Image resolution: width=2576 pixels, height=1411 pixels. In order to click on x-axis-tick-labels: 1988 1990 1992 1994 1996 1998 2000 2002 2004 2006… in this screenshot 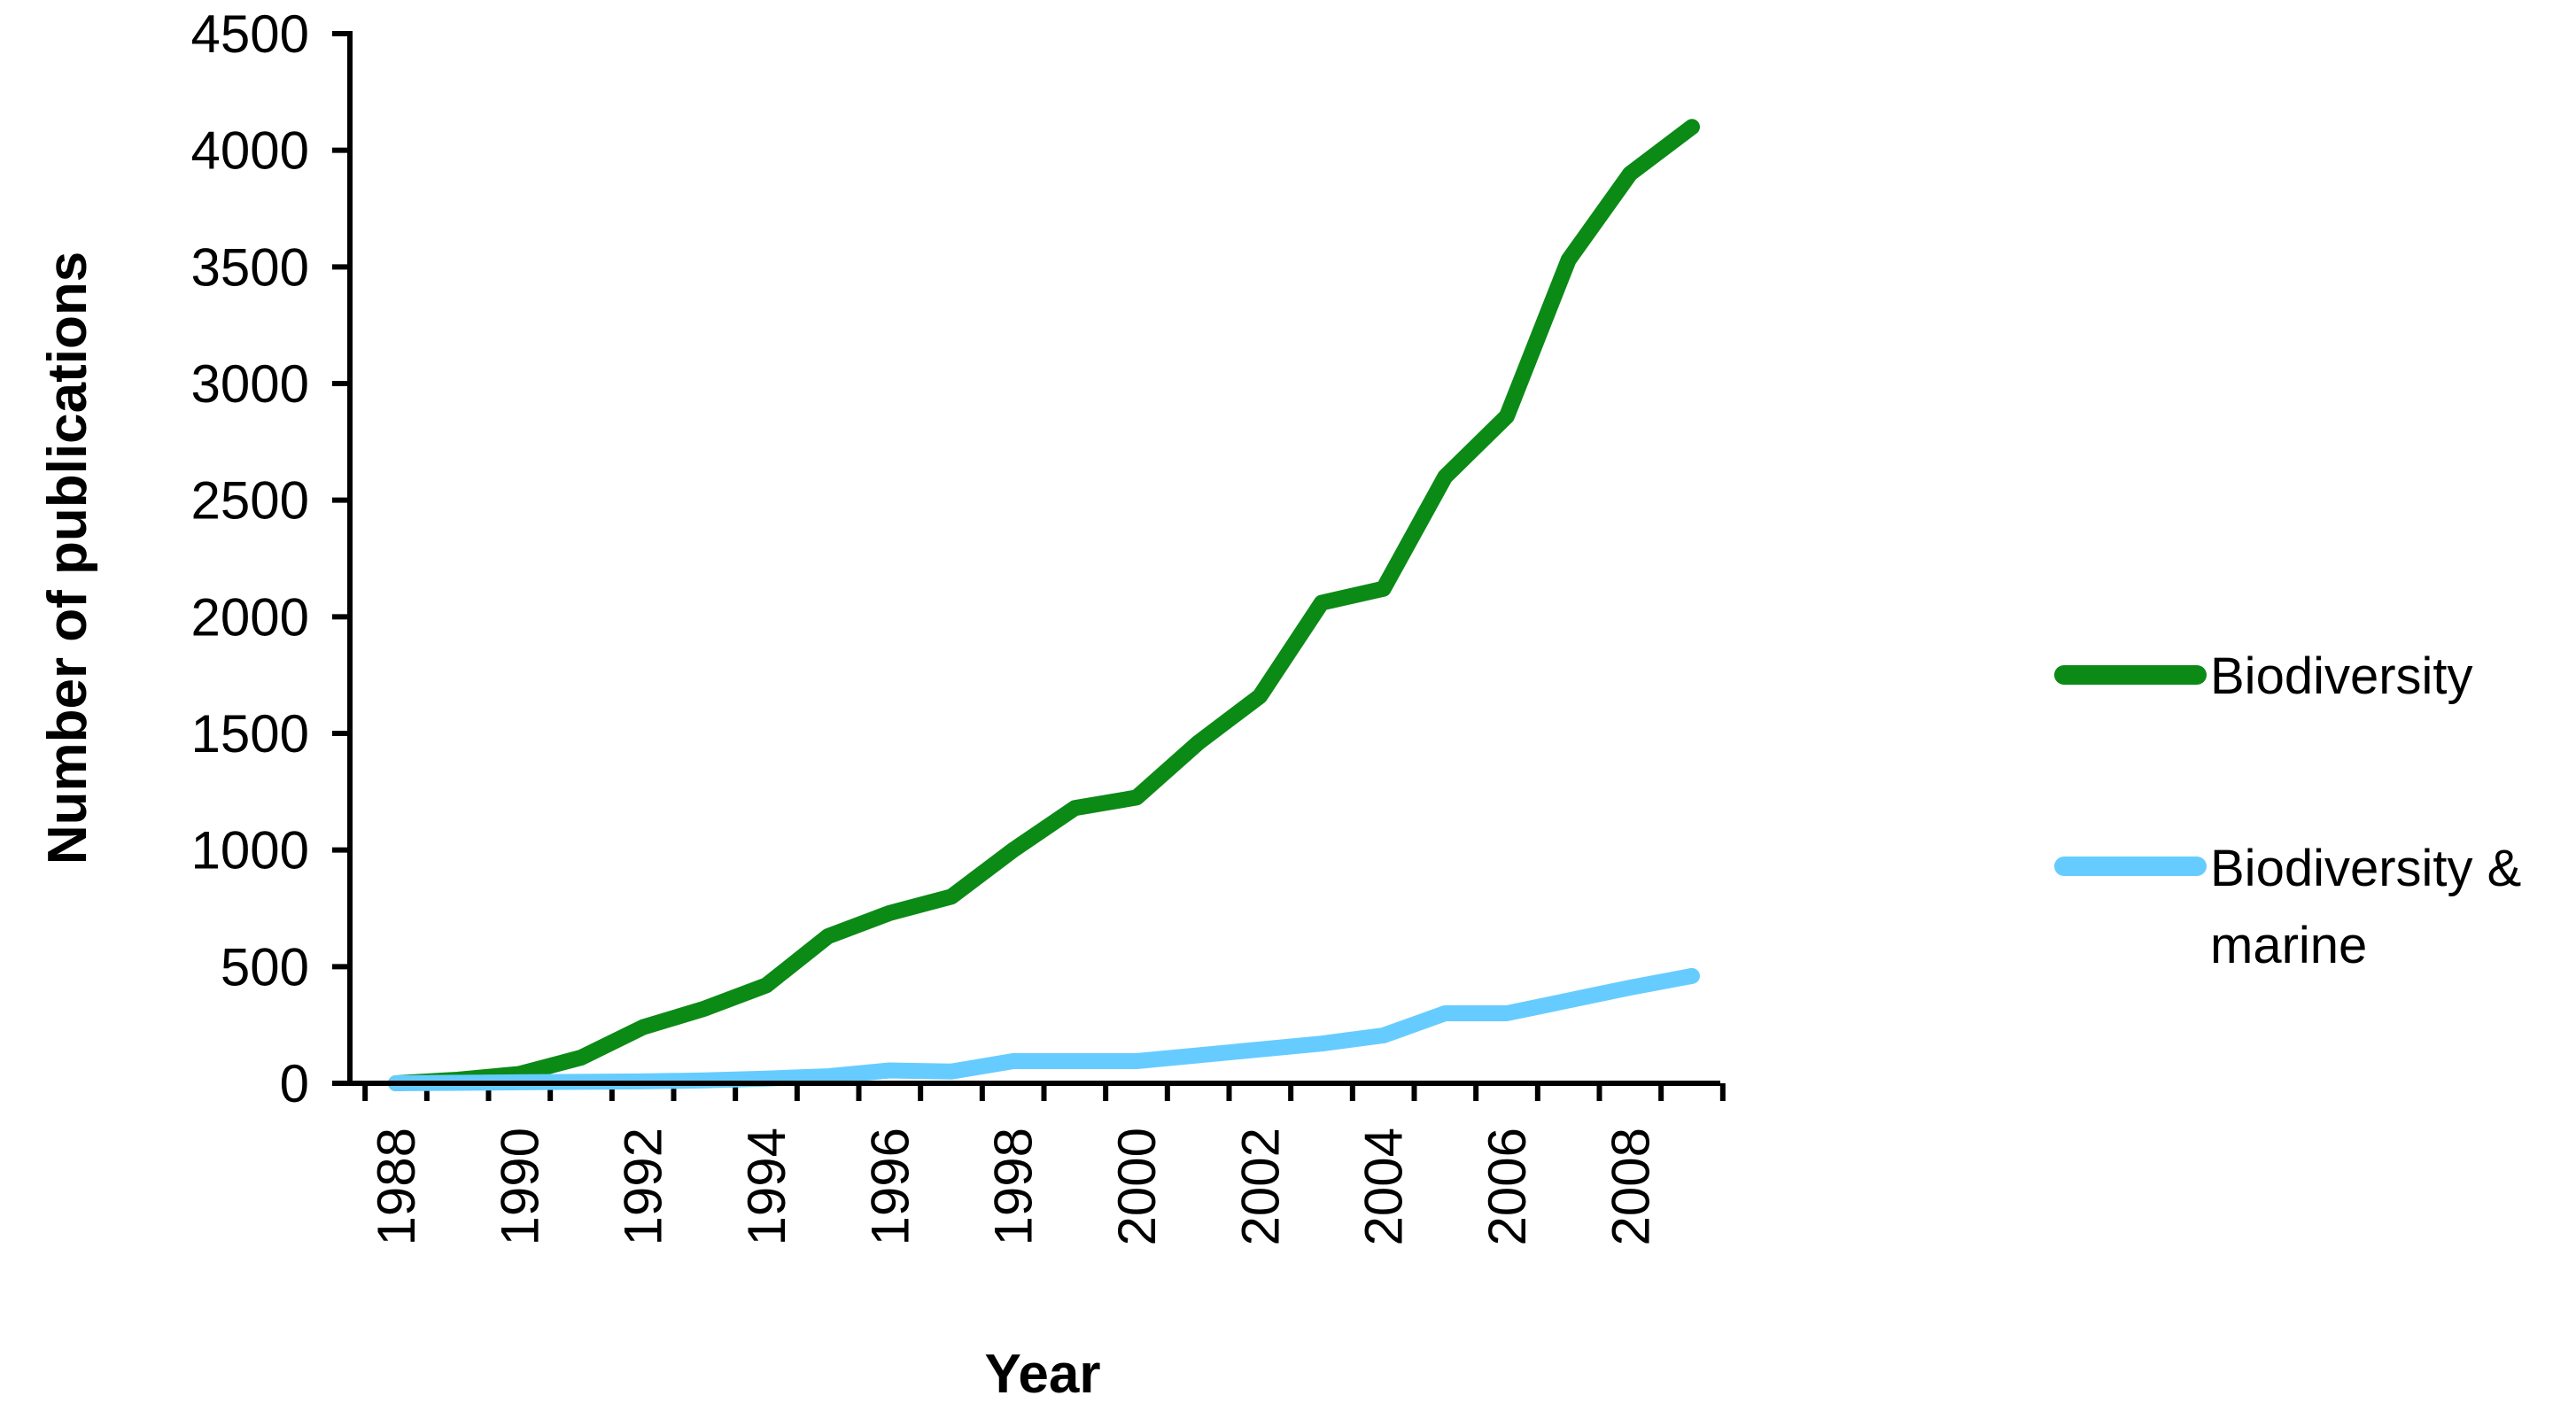, I will do `click(1013, 1186)`.